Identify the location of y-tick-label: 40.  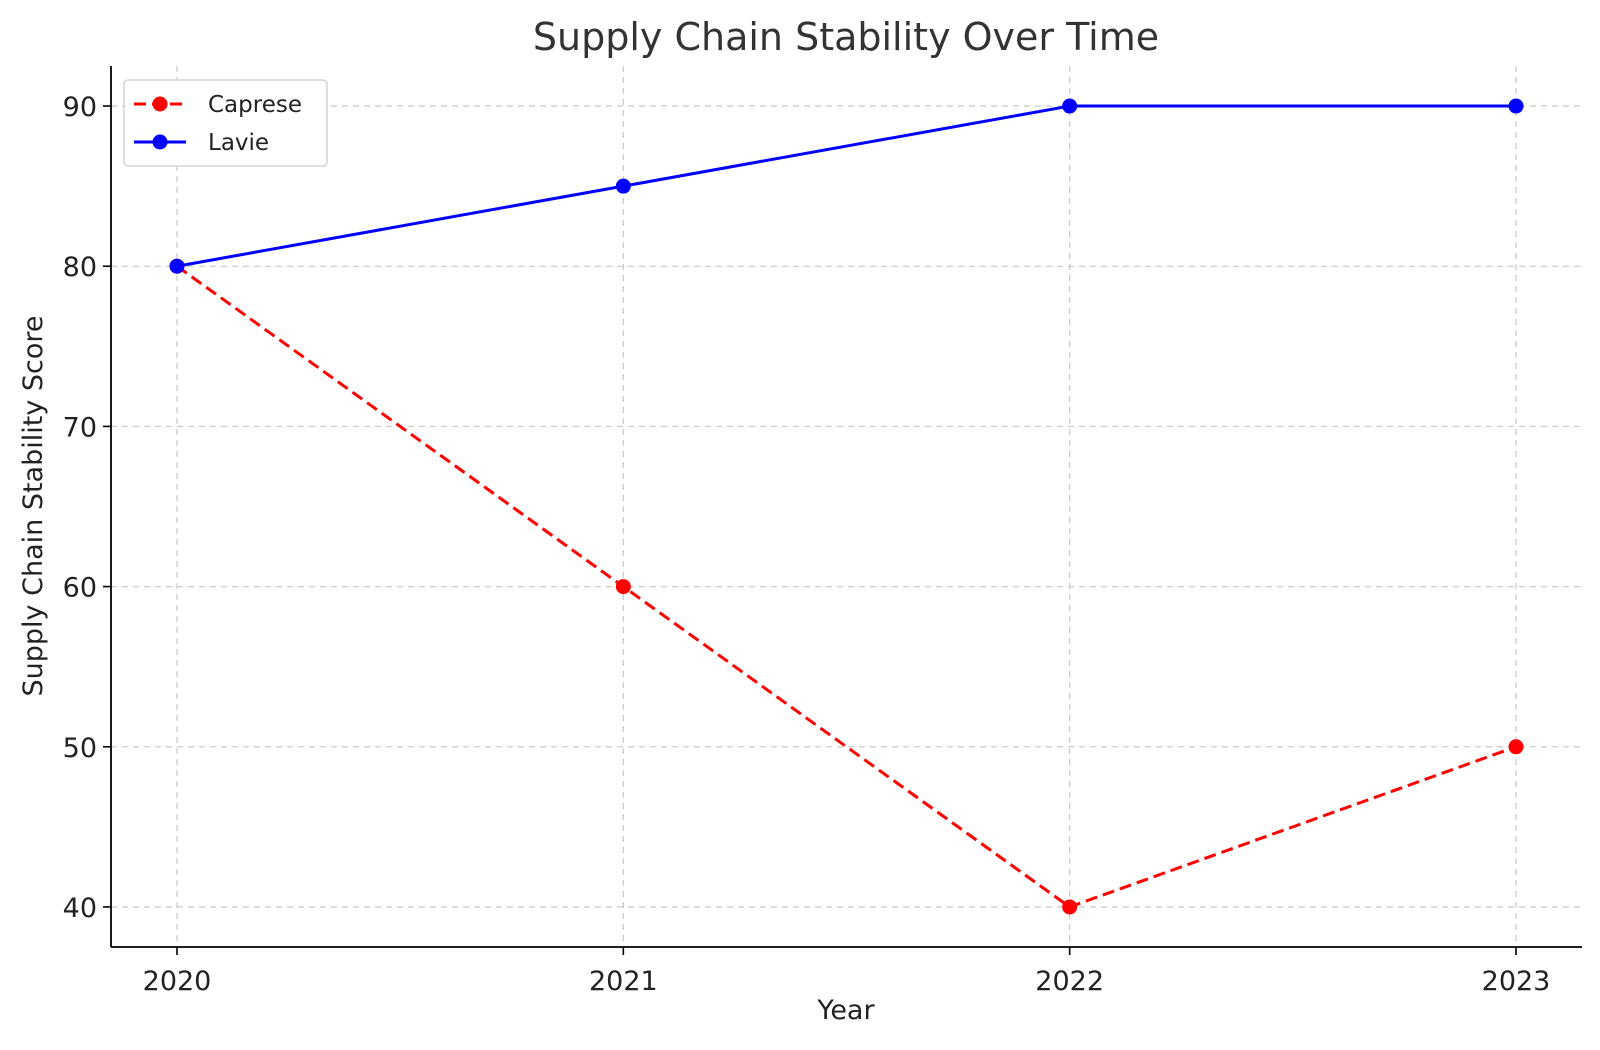
(80, 908).